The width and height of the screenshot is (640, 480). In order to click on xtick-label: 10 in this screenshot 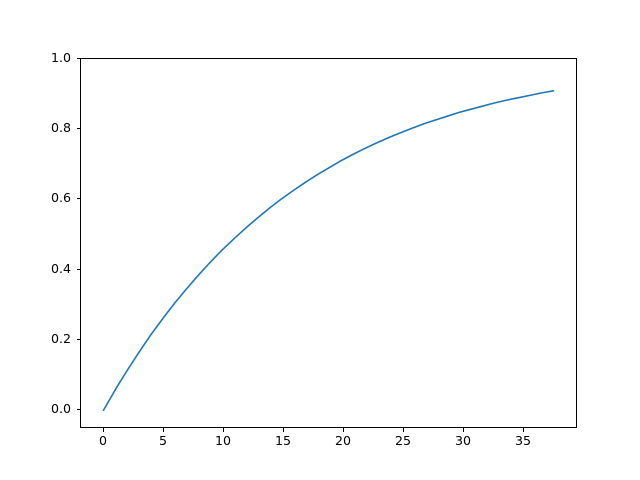, I will do `click(223, 440)`.